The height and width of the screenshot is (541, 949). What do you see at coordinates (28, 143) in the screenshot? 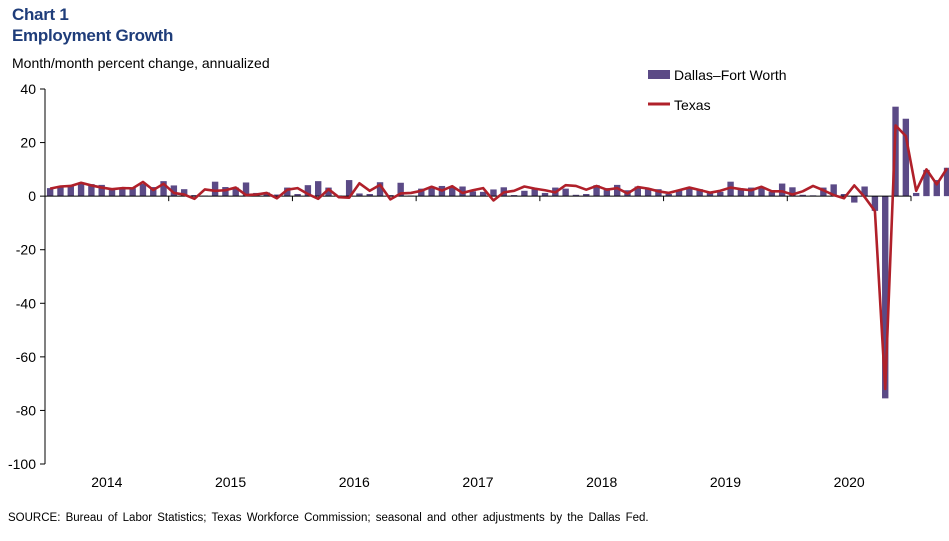
I see `y-tick-label: 20` at bounding box center [28, 143].